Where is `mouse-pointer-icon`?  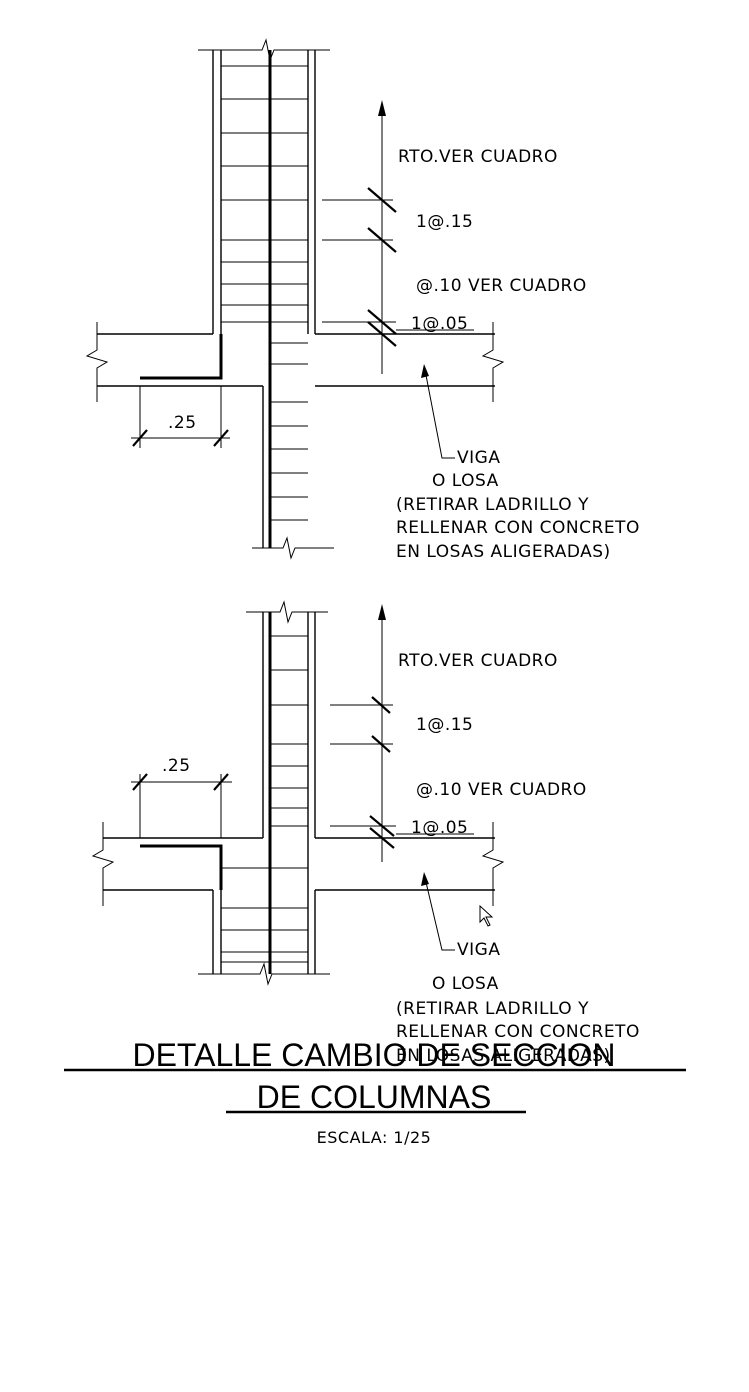 mouse-pointer-icon is located at coordinates (486, 915).